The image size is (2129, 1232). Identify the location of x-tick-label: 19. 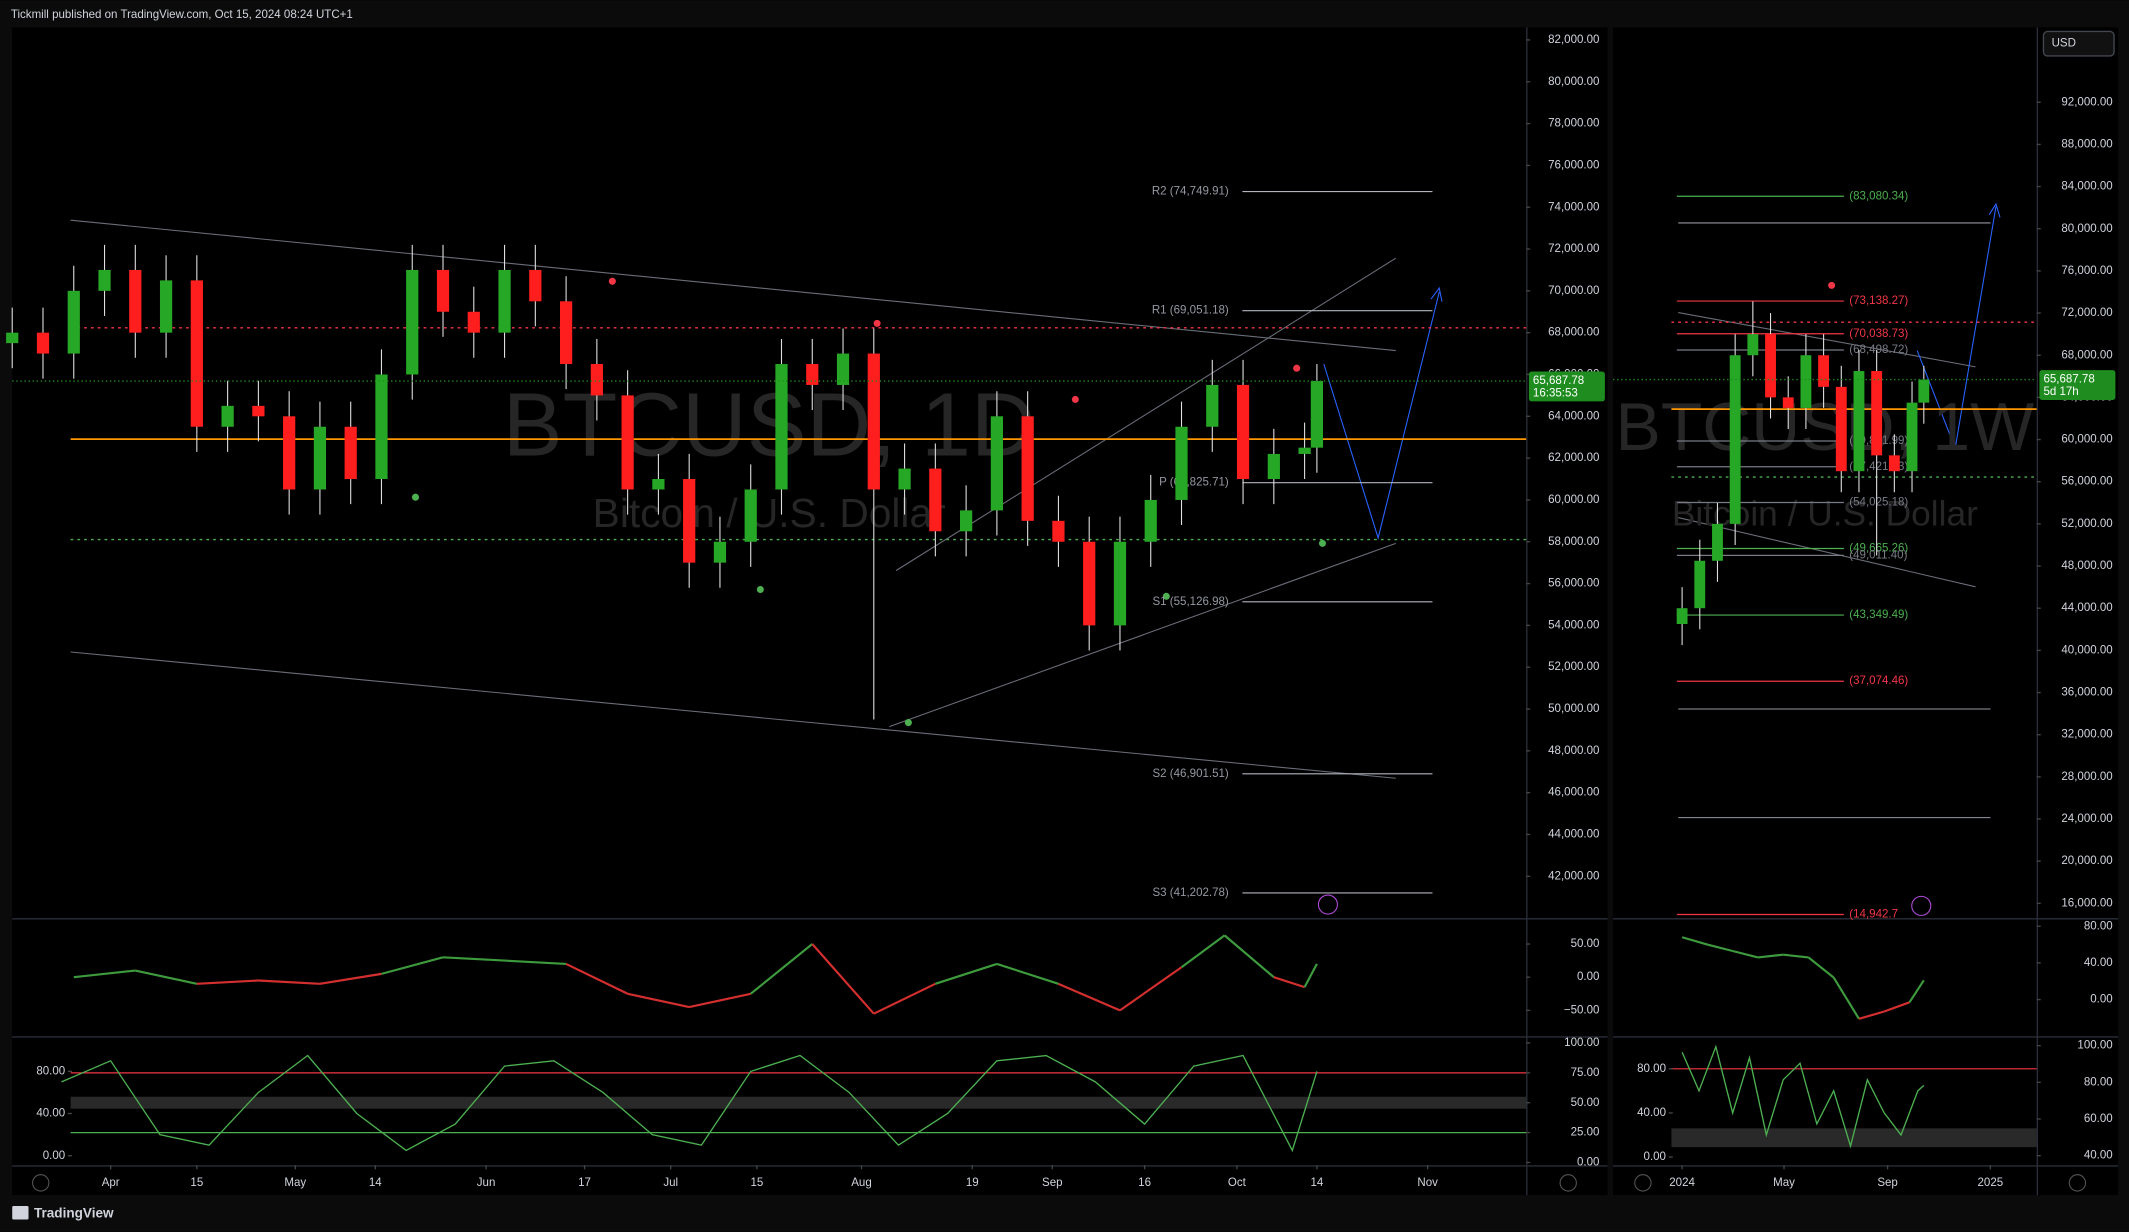
(972, 1183).